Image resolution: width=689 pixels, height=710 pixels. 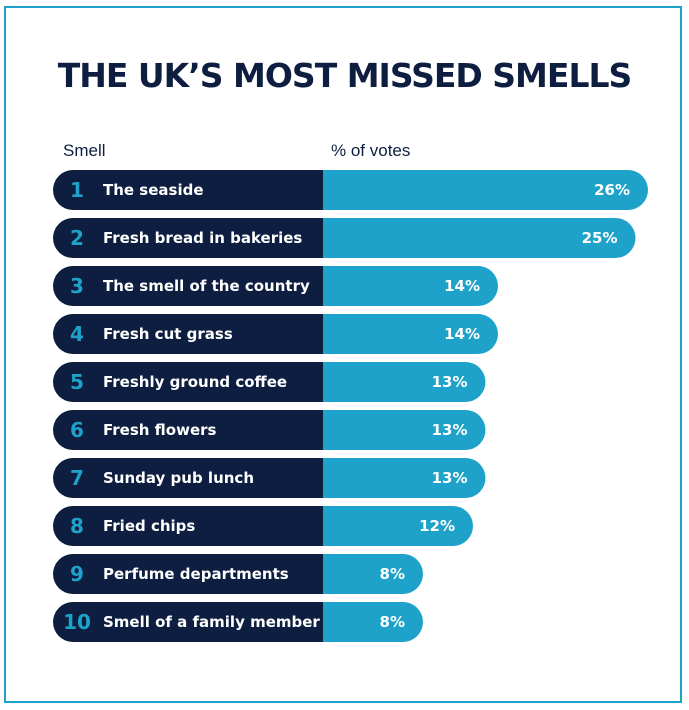 I want to click on votes-column-header: % of votes, so click(x=371, y=150).